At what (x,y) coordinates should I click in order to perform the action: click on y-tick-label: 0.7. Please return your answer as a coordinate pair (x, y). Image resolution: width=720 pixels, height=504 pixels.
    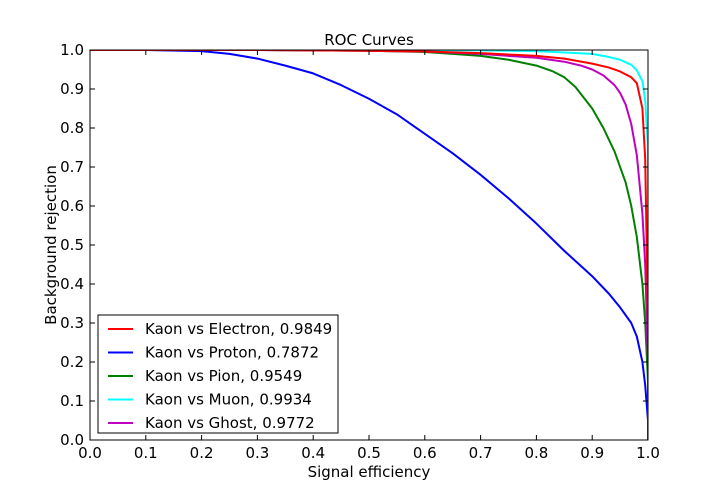
    Looking at the image, I should click on (72, 167).